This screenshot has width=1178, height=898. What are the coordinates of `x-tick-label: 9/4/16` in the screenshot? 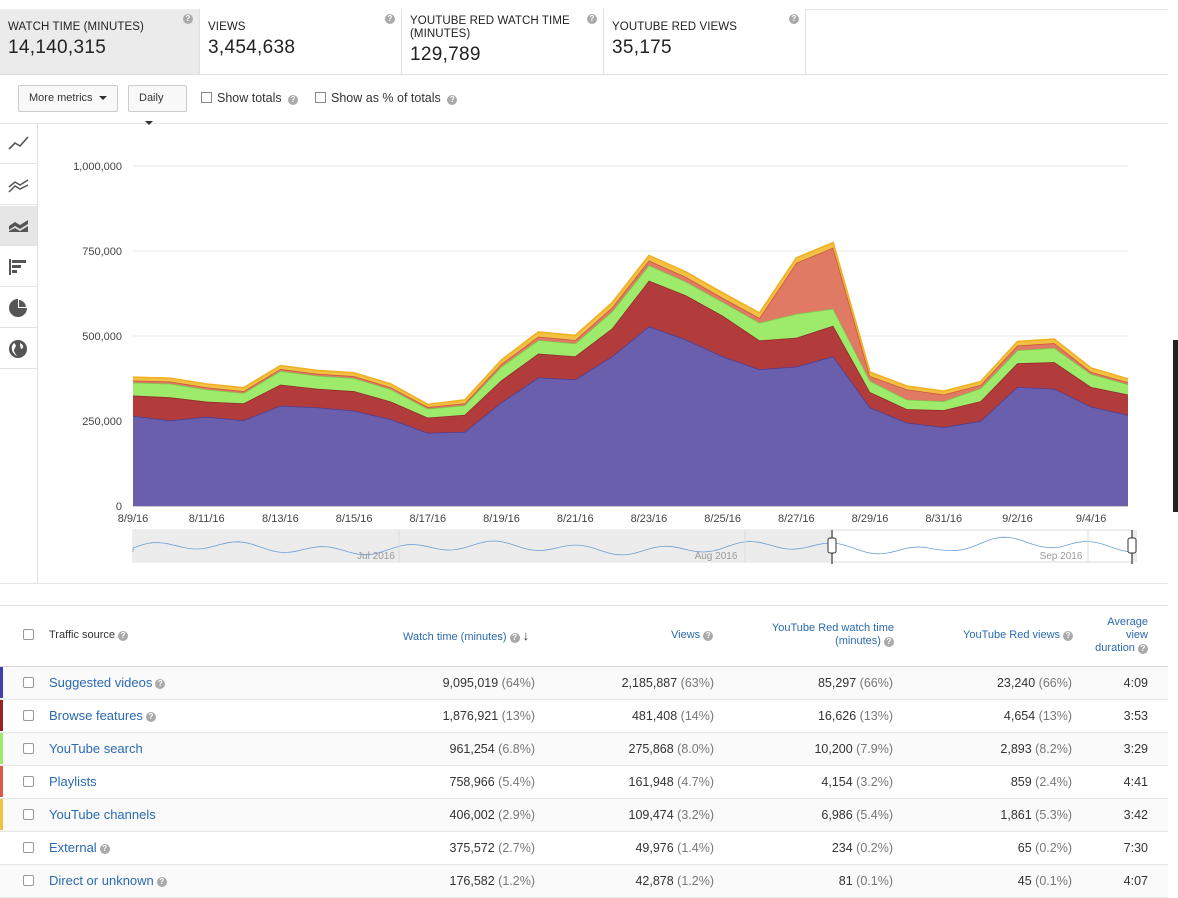 It's located at (1091, 519).